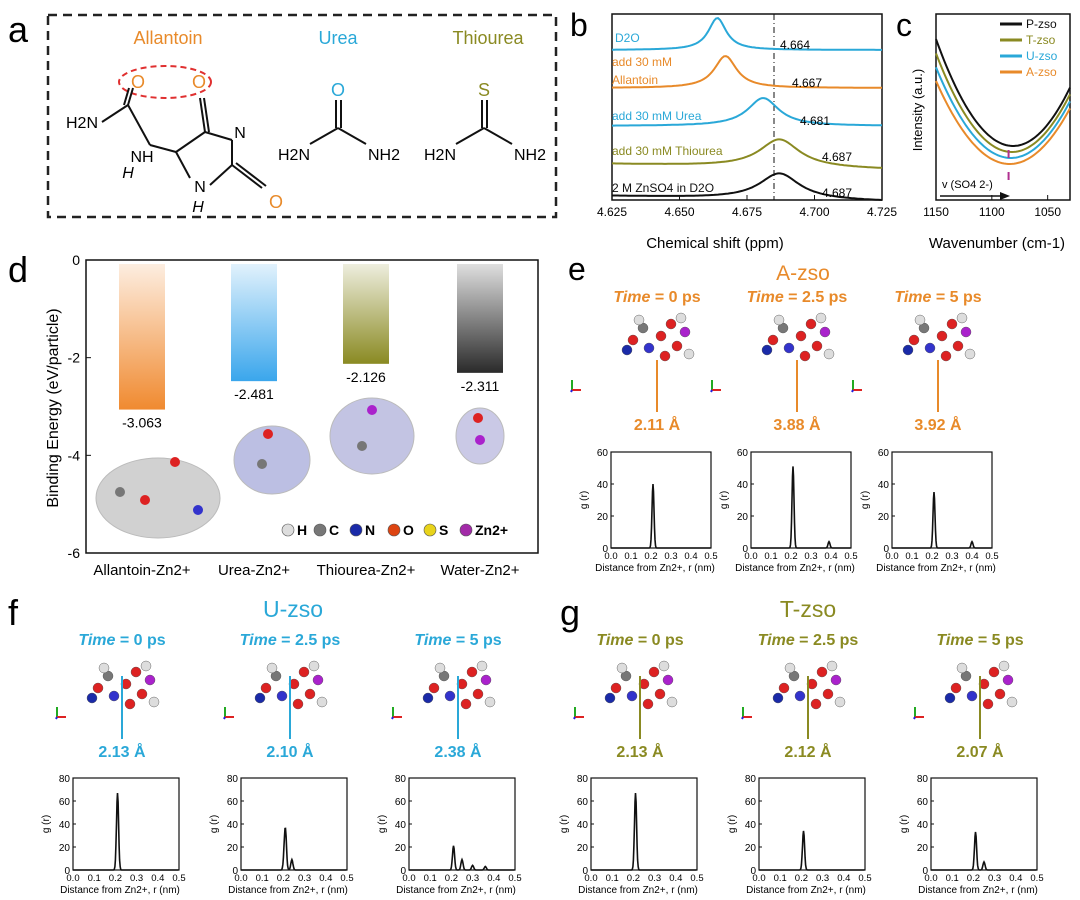 The image size is (1080, 900). Describe the element at coordinates (167, 38) in the screenshot. I see `allantoin-title: Allantoin` at that location.